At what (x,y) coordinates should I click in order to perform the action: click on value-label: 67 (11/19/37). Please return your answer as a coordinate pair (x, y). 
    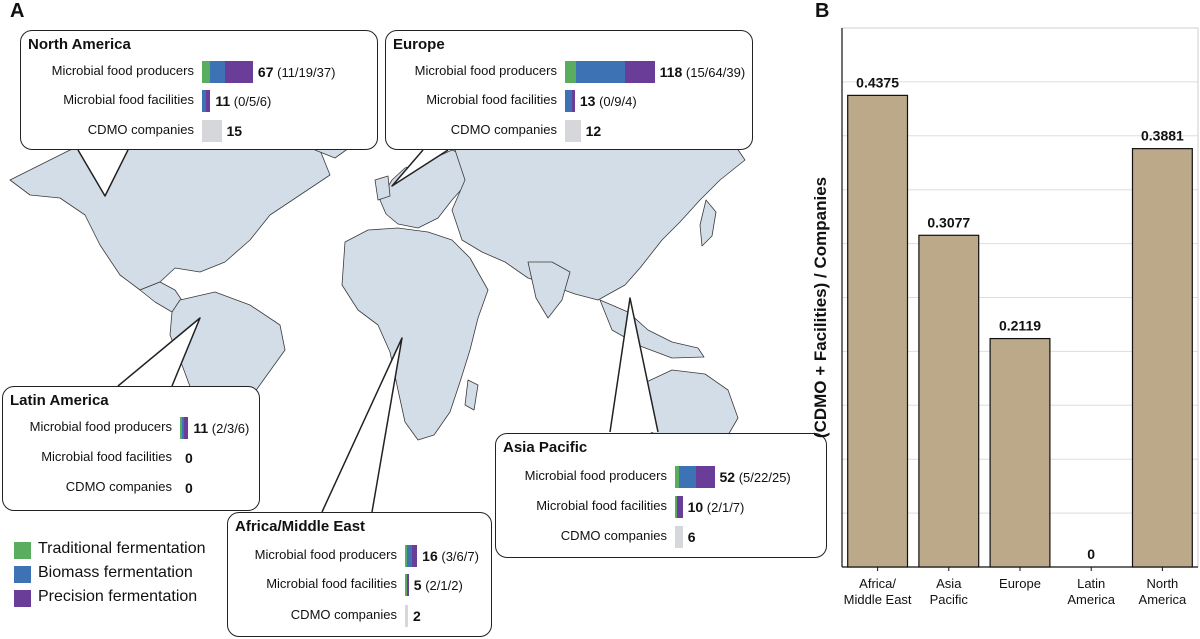
    Looking at the image, I should click on (296, 72).